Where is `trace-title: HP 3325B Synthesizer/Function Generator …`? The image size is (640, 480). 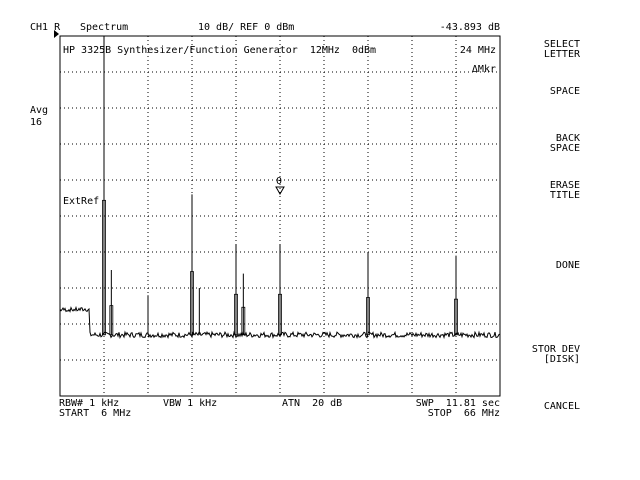
trace-title: HP 3325B Synthesizer/Function Generator … is located at coordinates (220, 50).